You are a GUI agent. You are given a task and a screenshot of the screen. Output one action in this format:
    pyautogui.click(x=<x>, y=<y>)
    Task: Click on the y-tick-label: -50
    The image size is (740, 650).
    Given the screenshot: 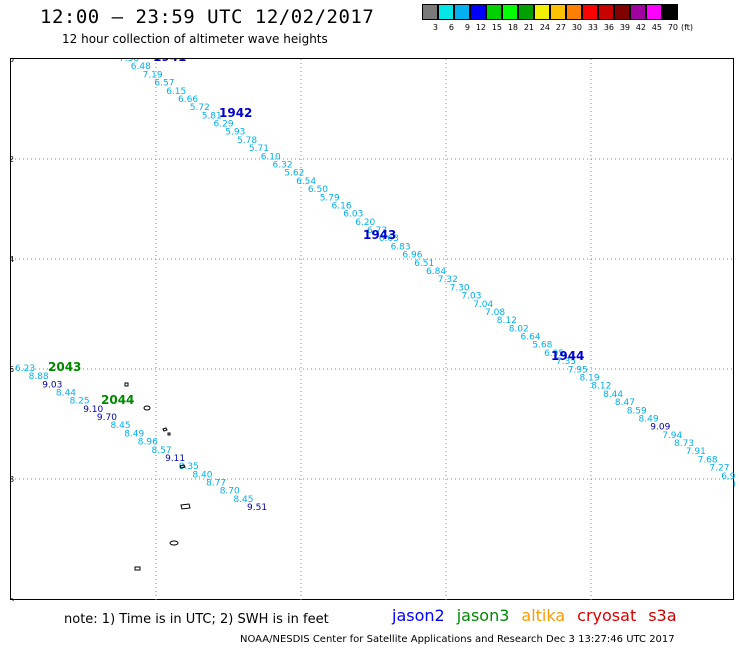 What is the action you would take?
    pyautogui.click(x=12, y=61)
    